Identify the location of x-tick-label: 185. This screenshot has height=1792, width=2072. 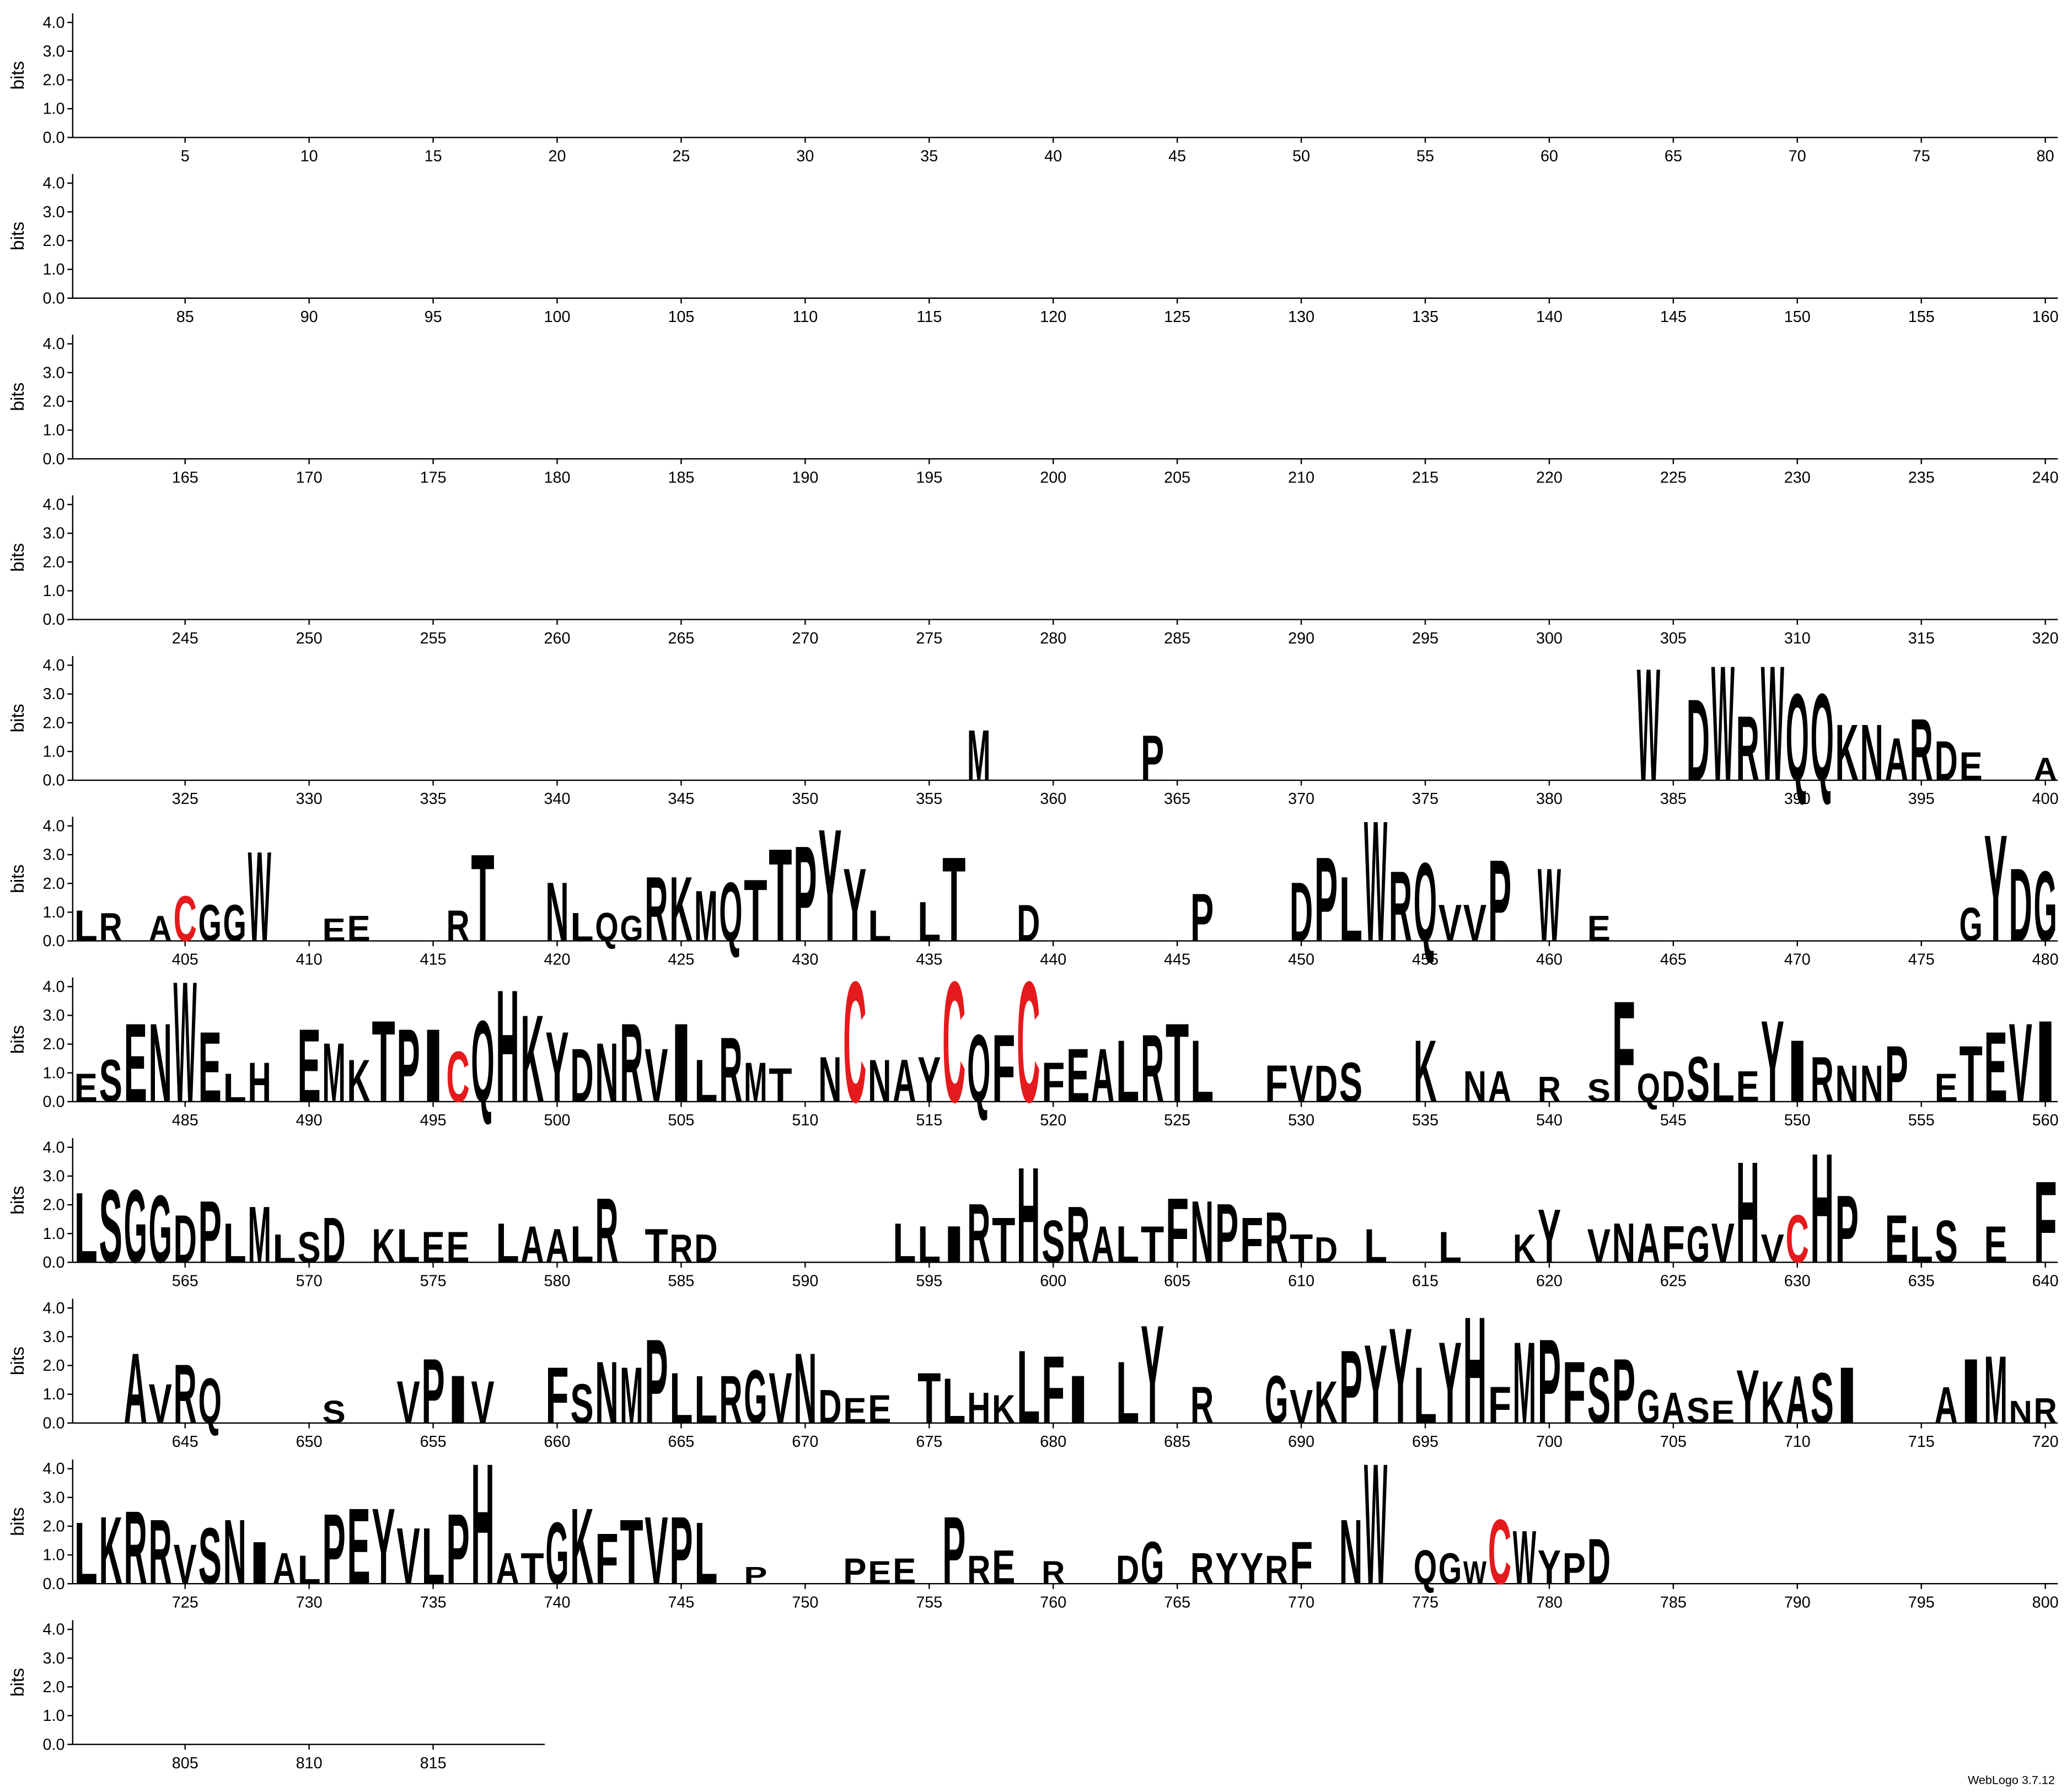
(681, 477).